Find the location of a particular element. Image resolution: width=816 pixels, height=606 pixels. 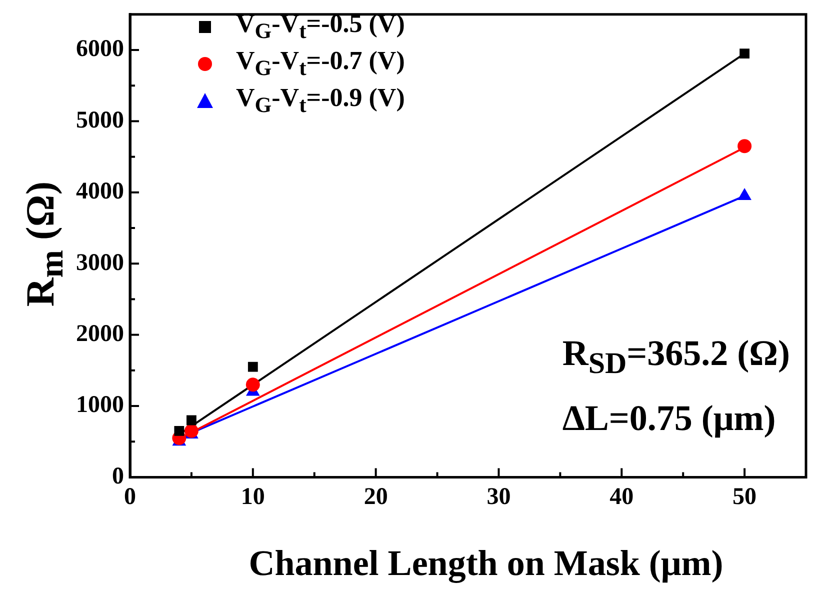

y-tick-label: 1000 is located at coordinates (100, 405).